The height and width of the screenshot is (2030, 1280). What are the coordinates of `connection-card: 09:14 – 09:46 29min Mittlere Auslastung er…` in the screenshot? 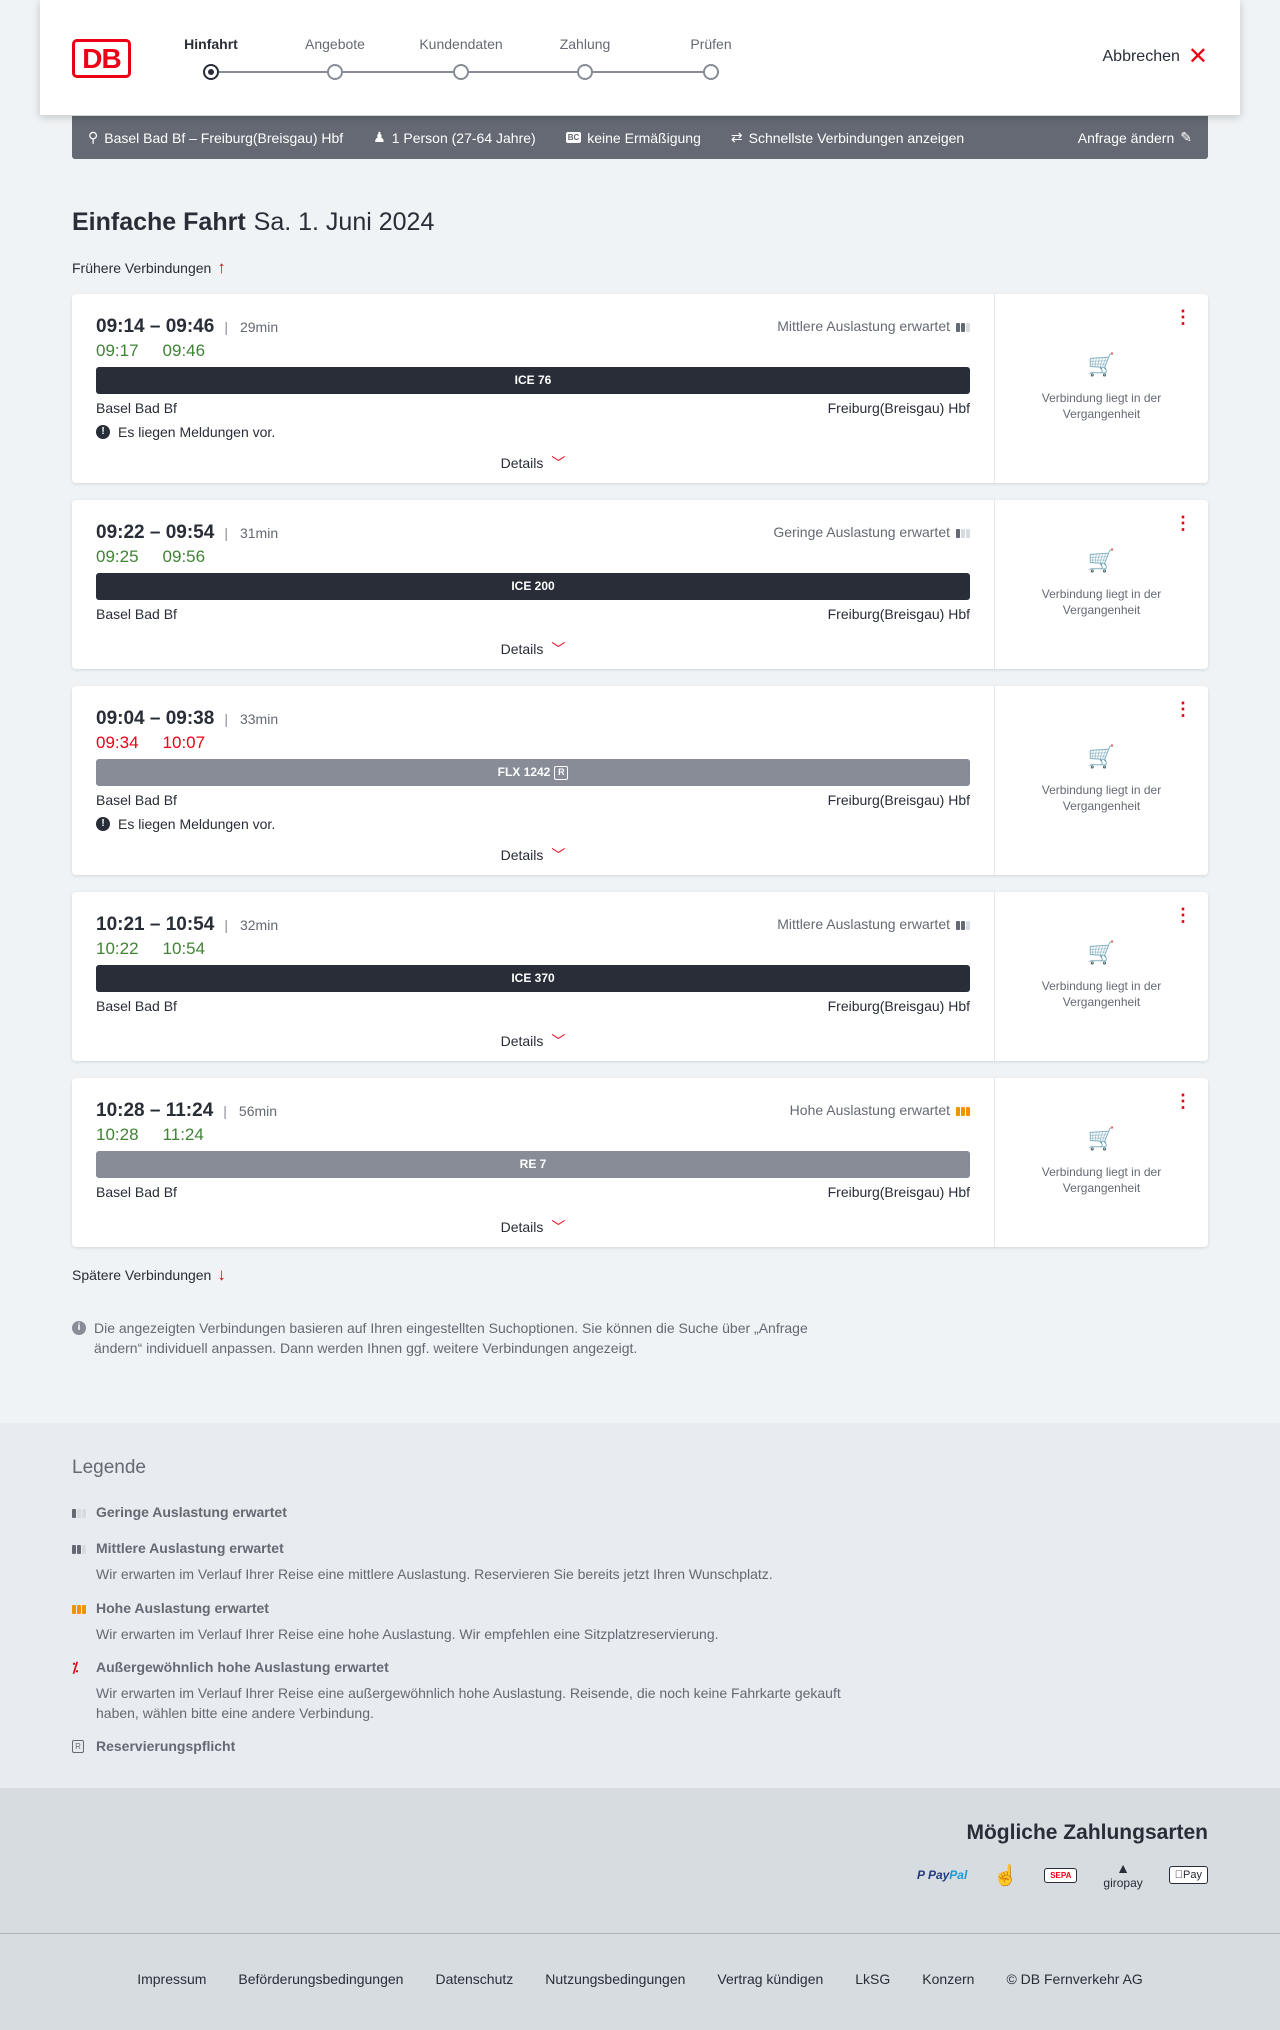 It's located at (640, 388).